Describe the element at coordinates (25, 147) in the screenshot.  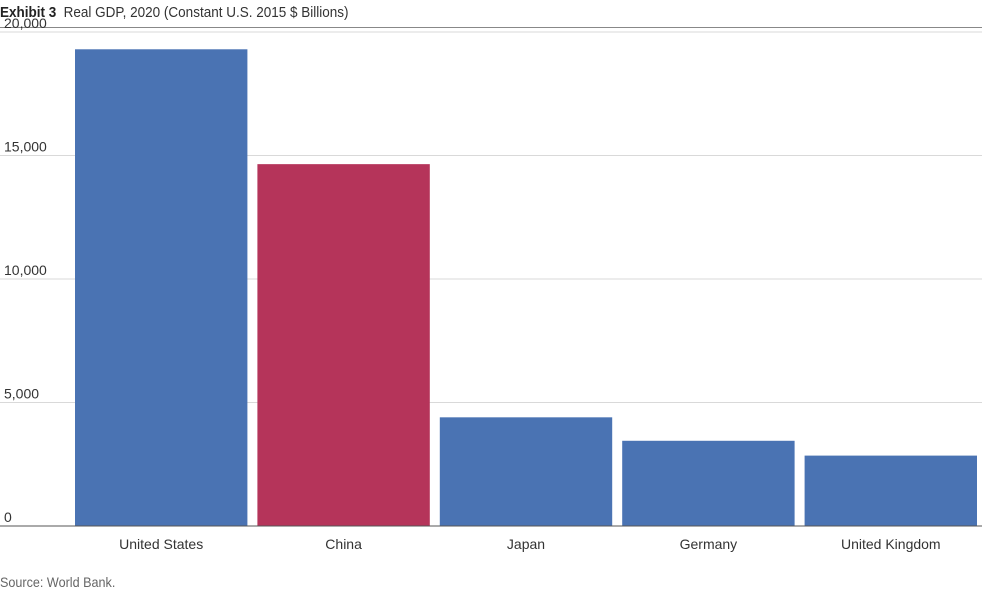
I see `y-tick-label: 15,000` at that location.